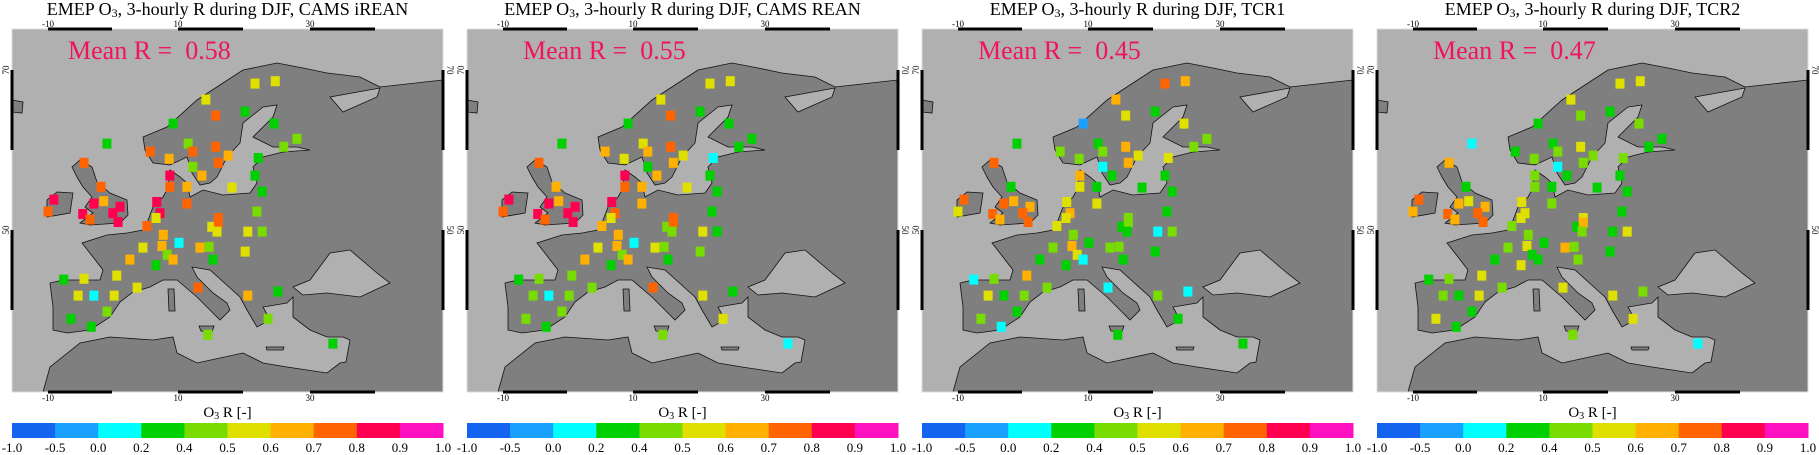 This screenshot has height=455, width=1819. Describe the element at coordinates (604, 51) in the screenshot. I see `mean-r-annotation: Mean R = 0.55` at that location.